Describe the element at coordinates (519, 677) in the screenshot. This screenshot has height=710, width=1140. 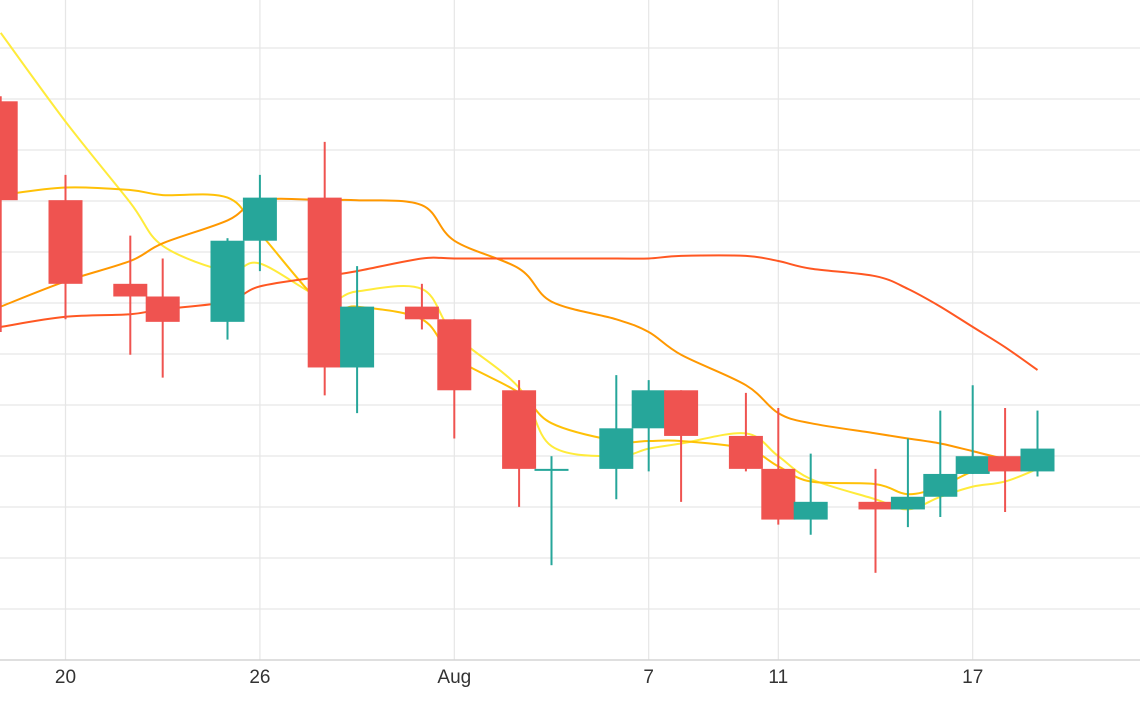
I see `x-axis: 20 26 Aug 7 11 17` at that location.